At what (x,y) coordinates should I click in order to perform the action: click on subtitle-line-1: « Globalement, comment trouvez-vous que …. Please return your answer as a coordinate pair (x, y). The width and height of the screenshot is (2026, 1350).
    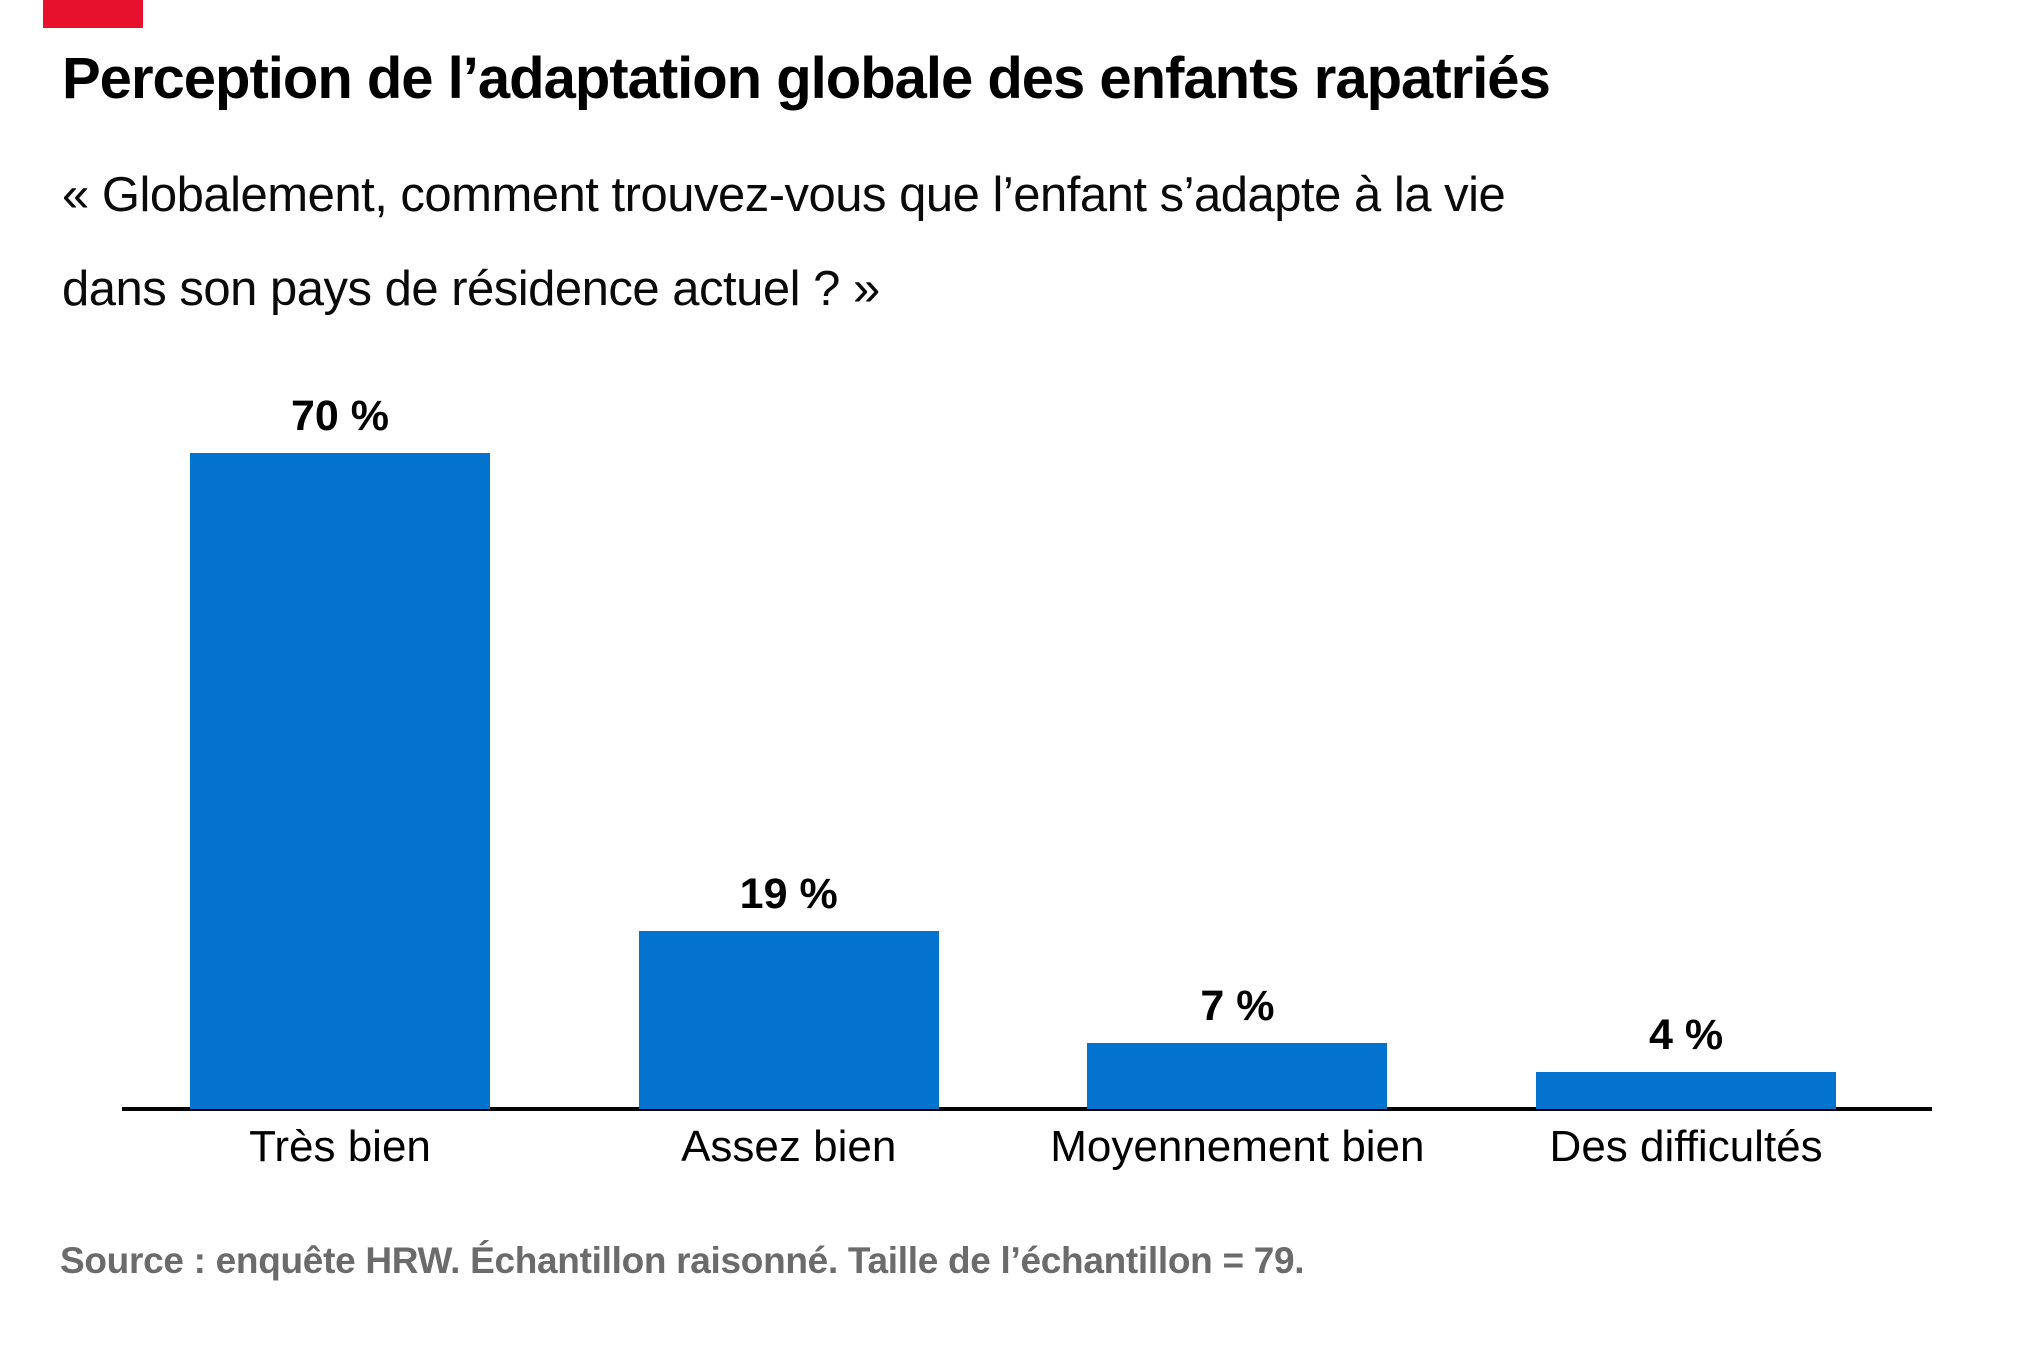
    Looking at the image, I should click on (784, 195).